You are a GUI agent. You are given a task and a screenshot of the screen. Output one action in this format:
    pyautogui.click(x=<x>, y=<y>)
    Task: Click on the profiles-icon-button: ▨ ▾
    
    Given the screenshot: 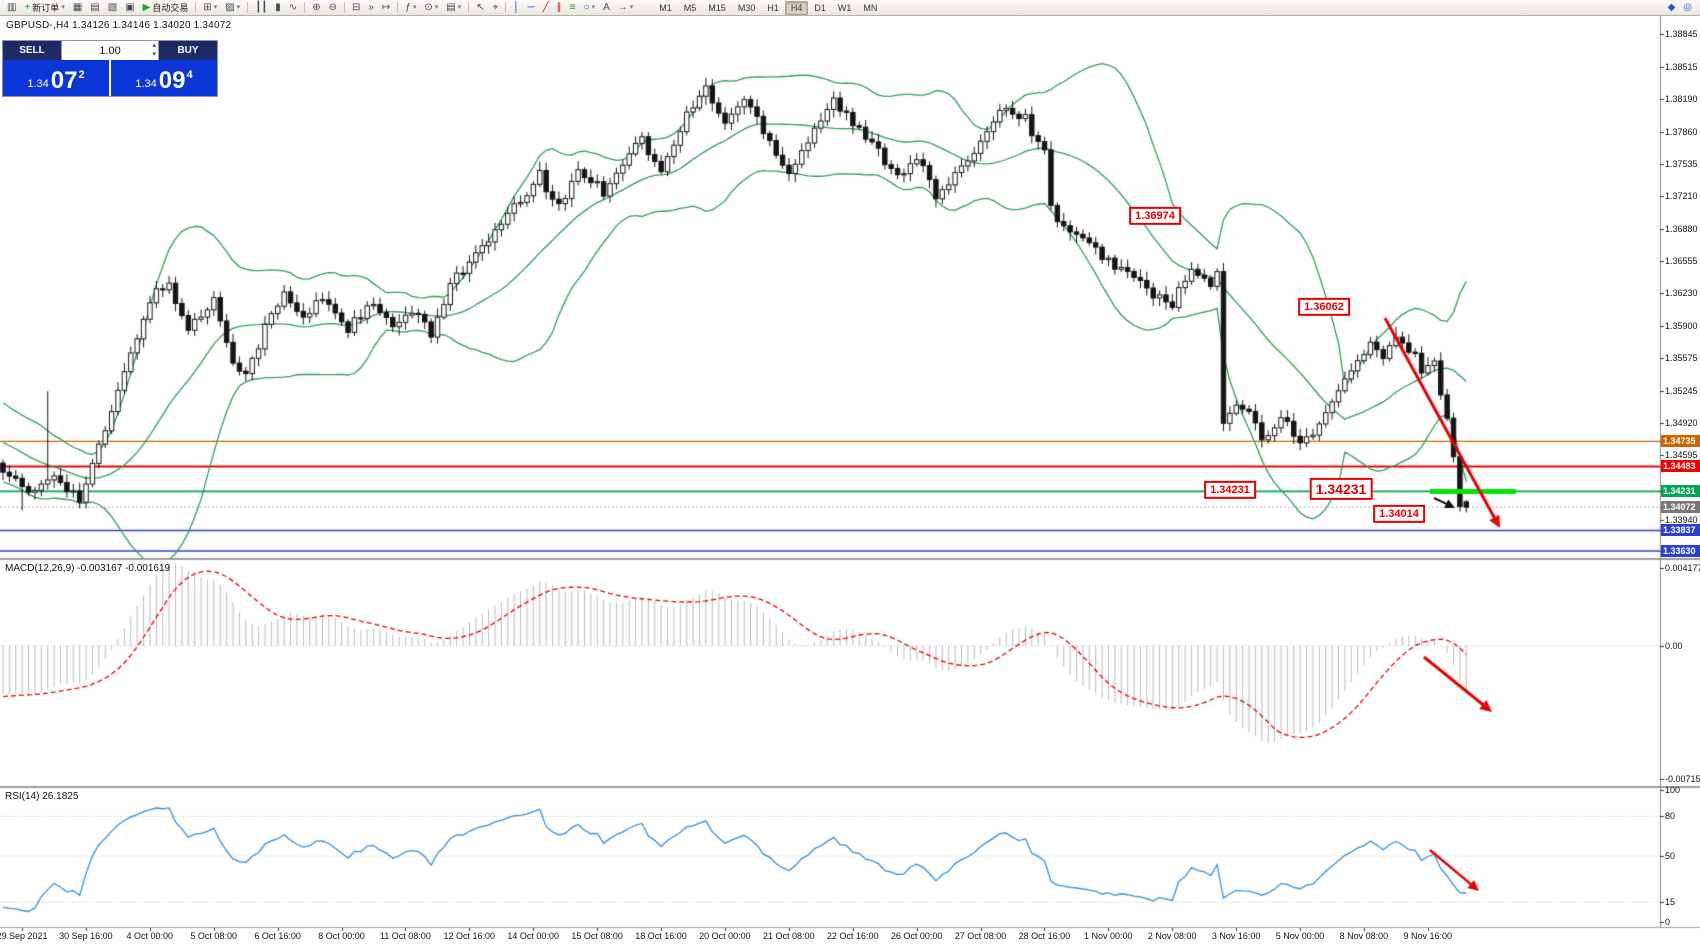 What is the action you would take?
    pyautogui.click(x=232, y=8)
    